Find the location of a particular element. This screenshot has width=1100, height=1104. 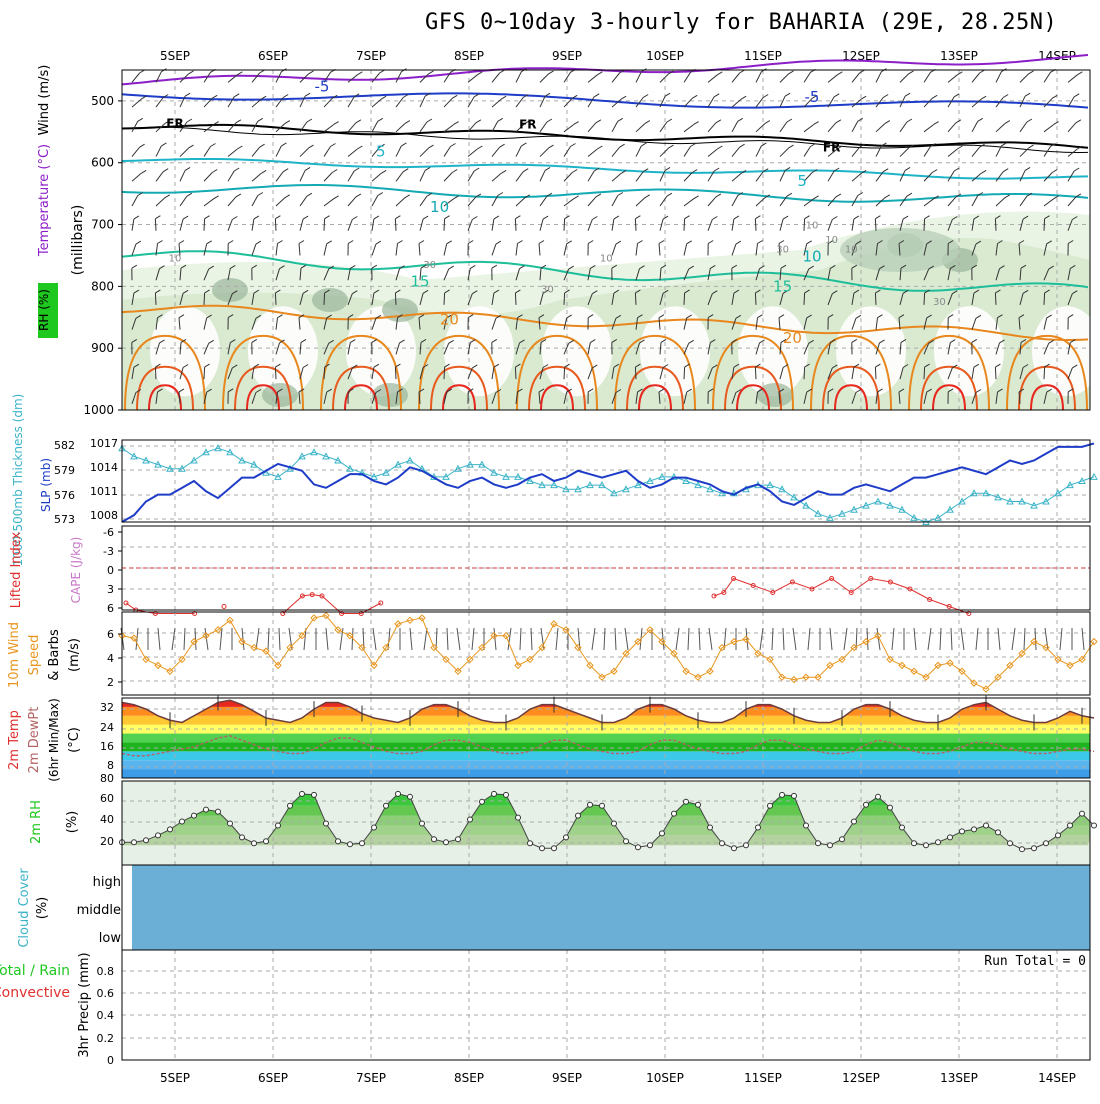

temp-band is located at coordinates (606, 738).